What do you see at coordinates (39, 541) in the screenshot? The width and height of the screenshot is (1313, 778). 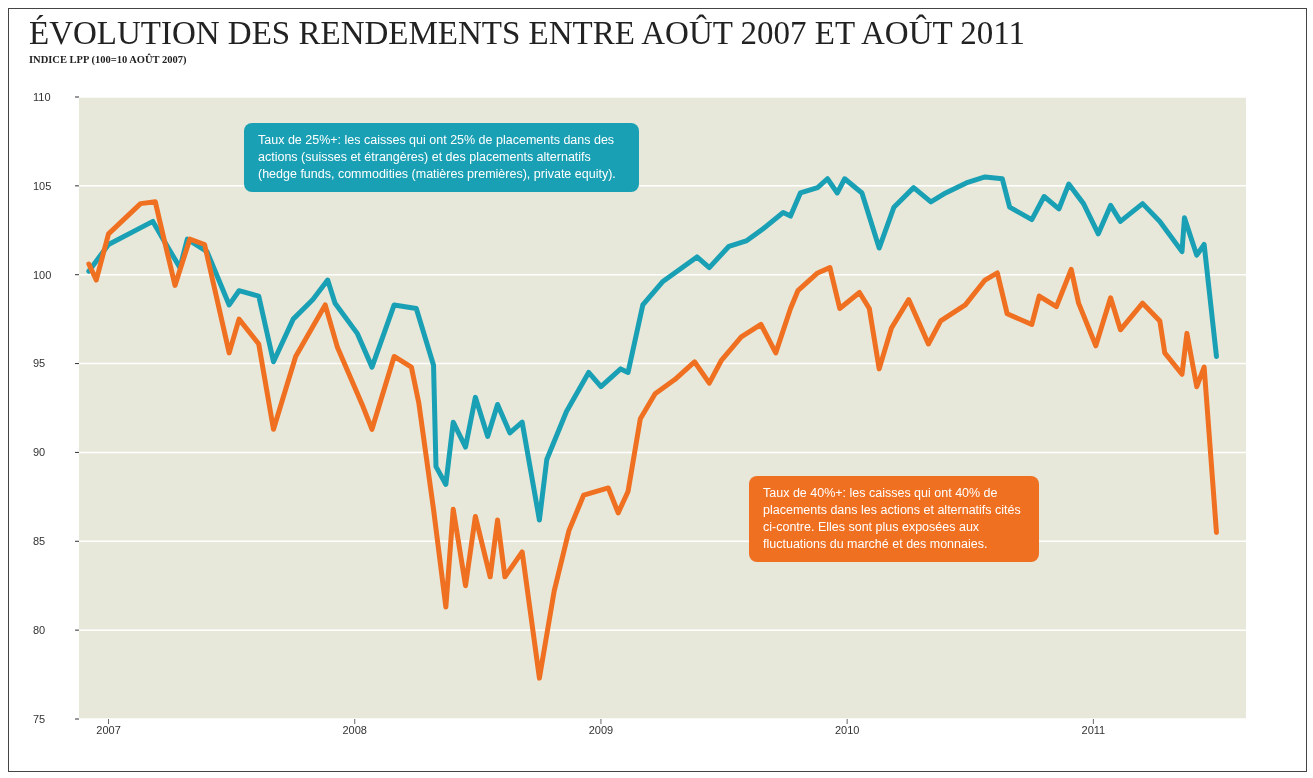 I see `y-tick-label: 85` at bounding box center [39, 541].